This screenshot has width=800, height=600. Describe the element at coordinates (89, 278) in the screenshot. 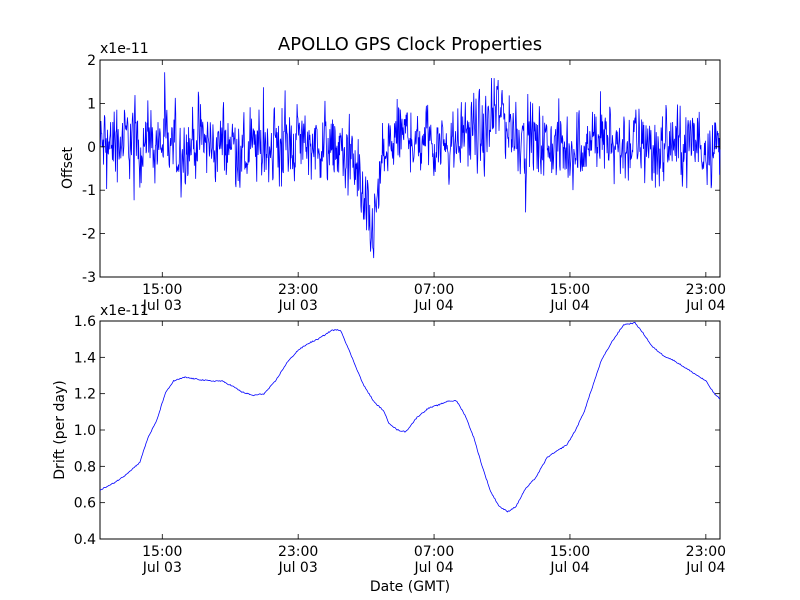

I see `offset-ytick-label: -3` at that location.